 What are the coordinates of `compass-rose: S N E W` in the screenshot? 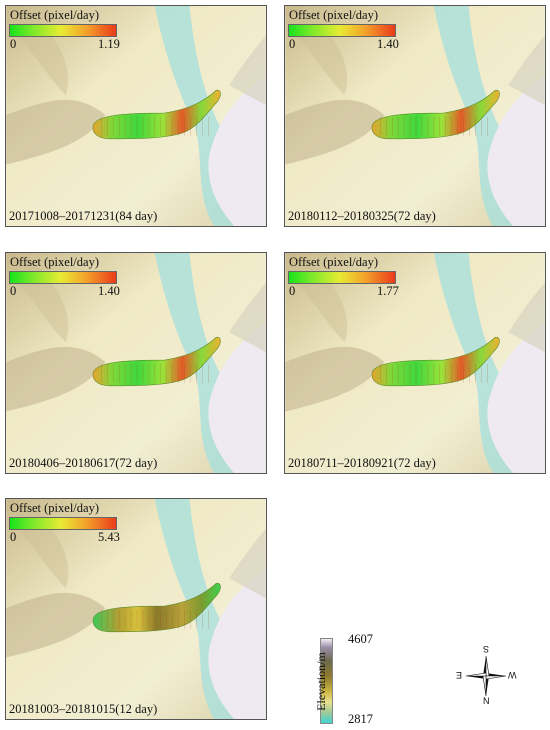 It's located at (486, 675).